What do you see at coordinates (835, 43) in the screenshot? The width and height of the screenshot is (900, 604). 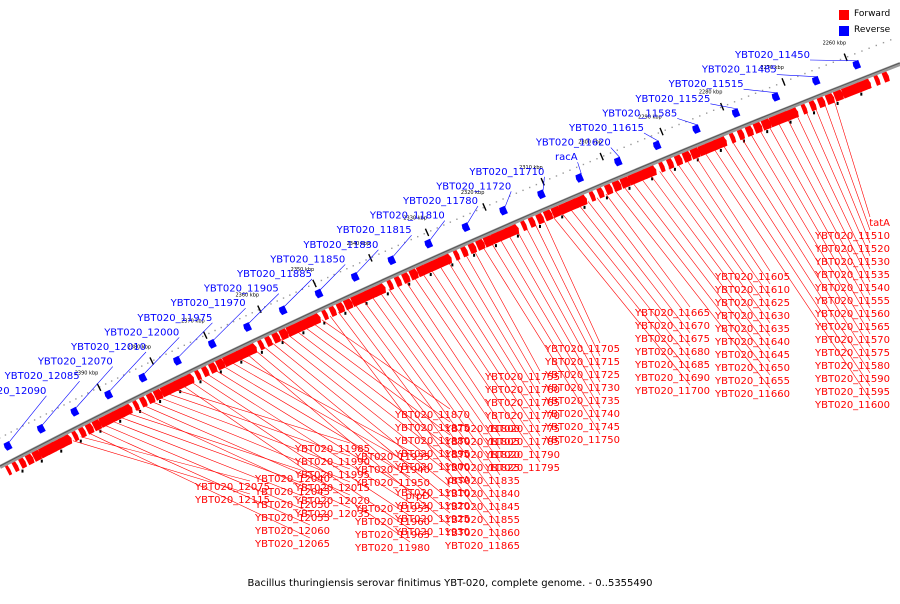 I see `scale-tick-label: 2260 kbp` at bounding box center [835, 43].